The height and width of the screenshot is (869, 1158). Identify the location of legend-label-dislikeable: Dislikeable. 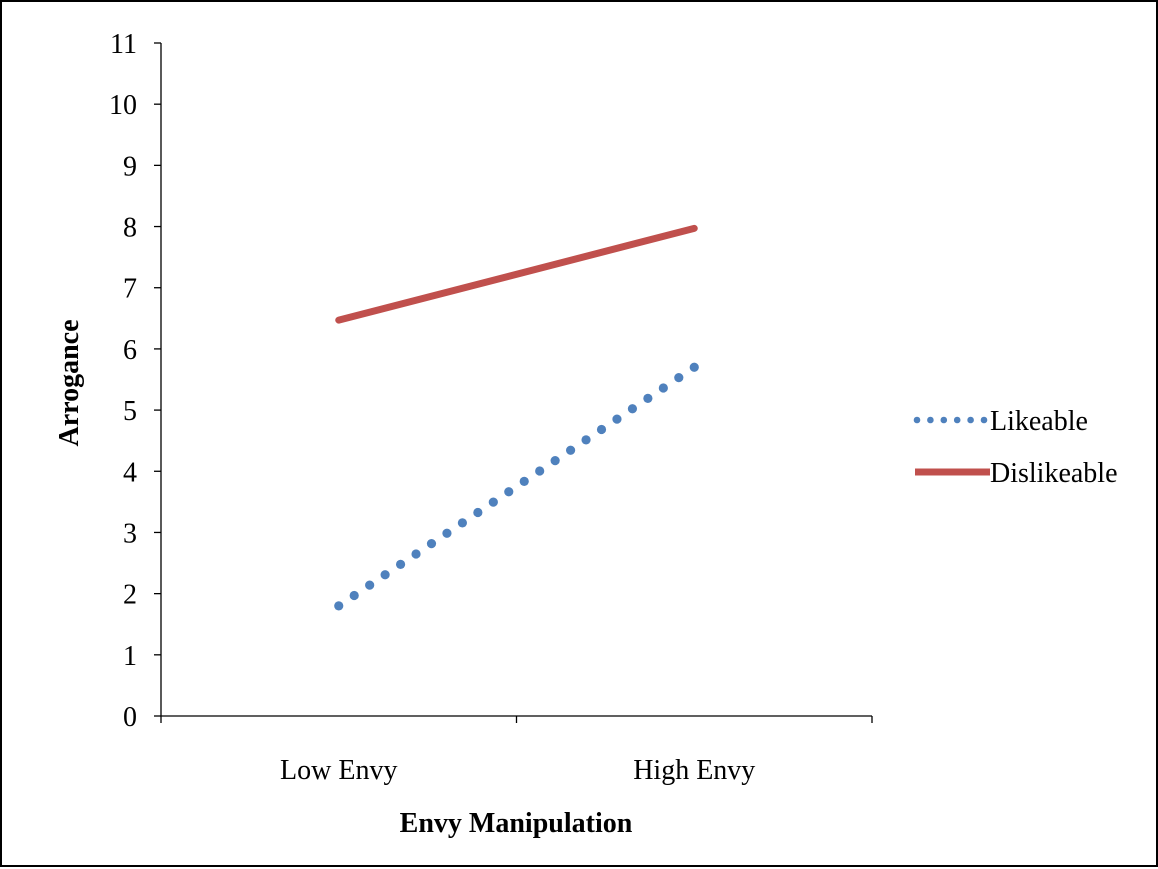
(1054, 473).